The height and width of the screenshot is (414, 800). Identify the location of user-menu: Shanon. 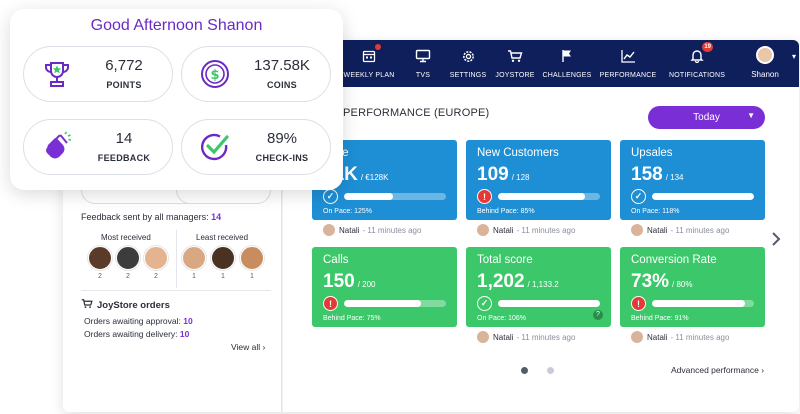
(765, 64).